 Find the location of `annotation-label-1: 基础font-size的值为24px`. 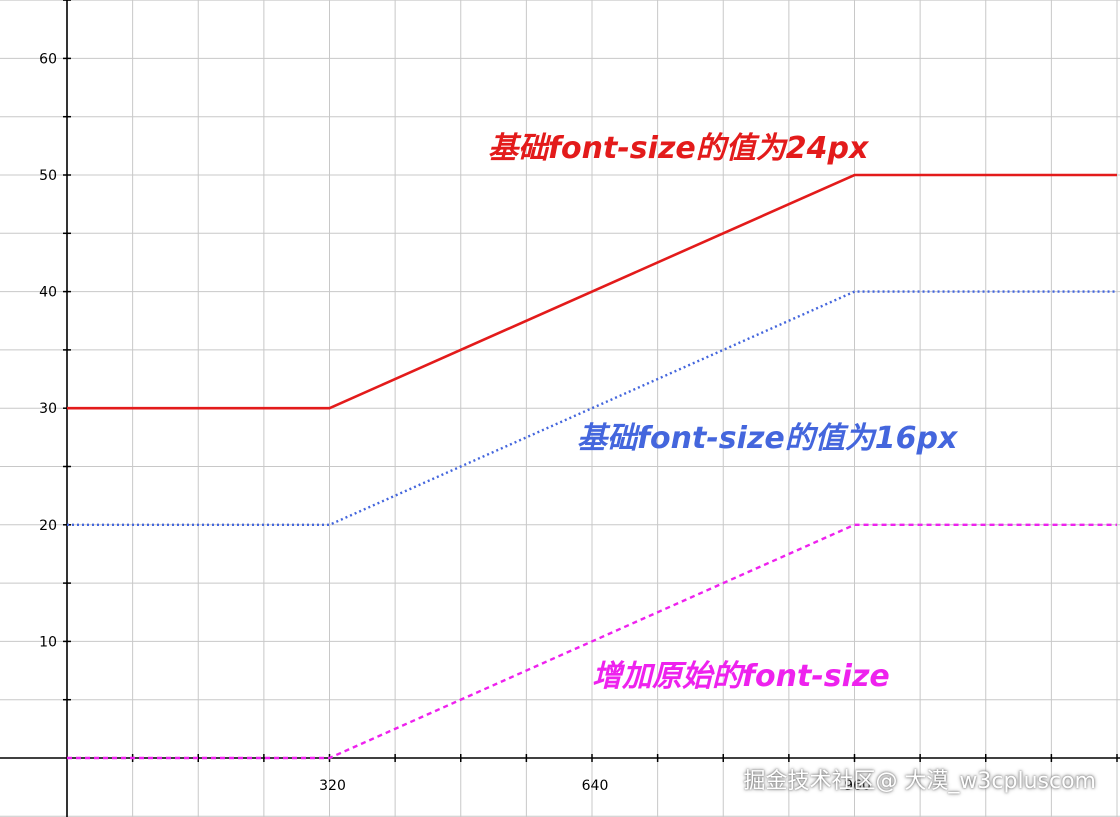

annotation-label-1: 基础font-size的值为24px is located at coordinates (679, 148).